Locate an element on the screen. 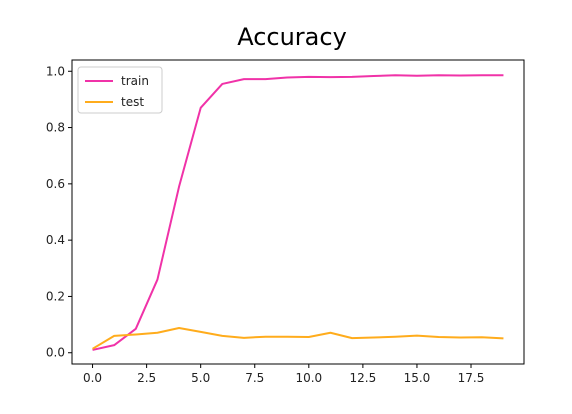 This screenshot has width=572, height=414. y-tick-label: 0.0 is located at coordinates (55, 353).